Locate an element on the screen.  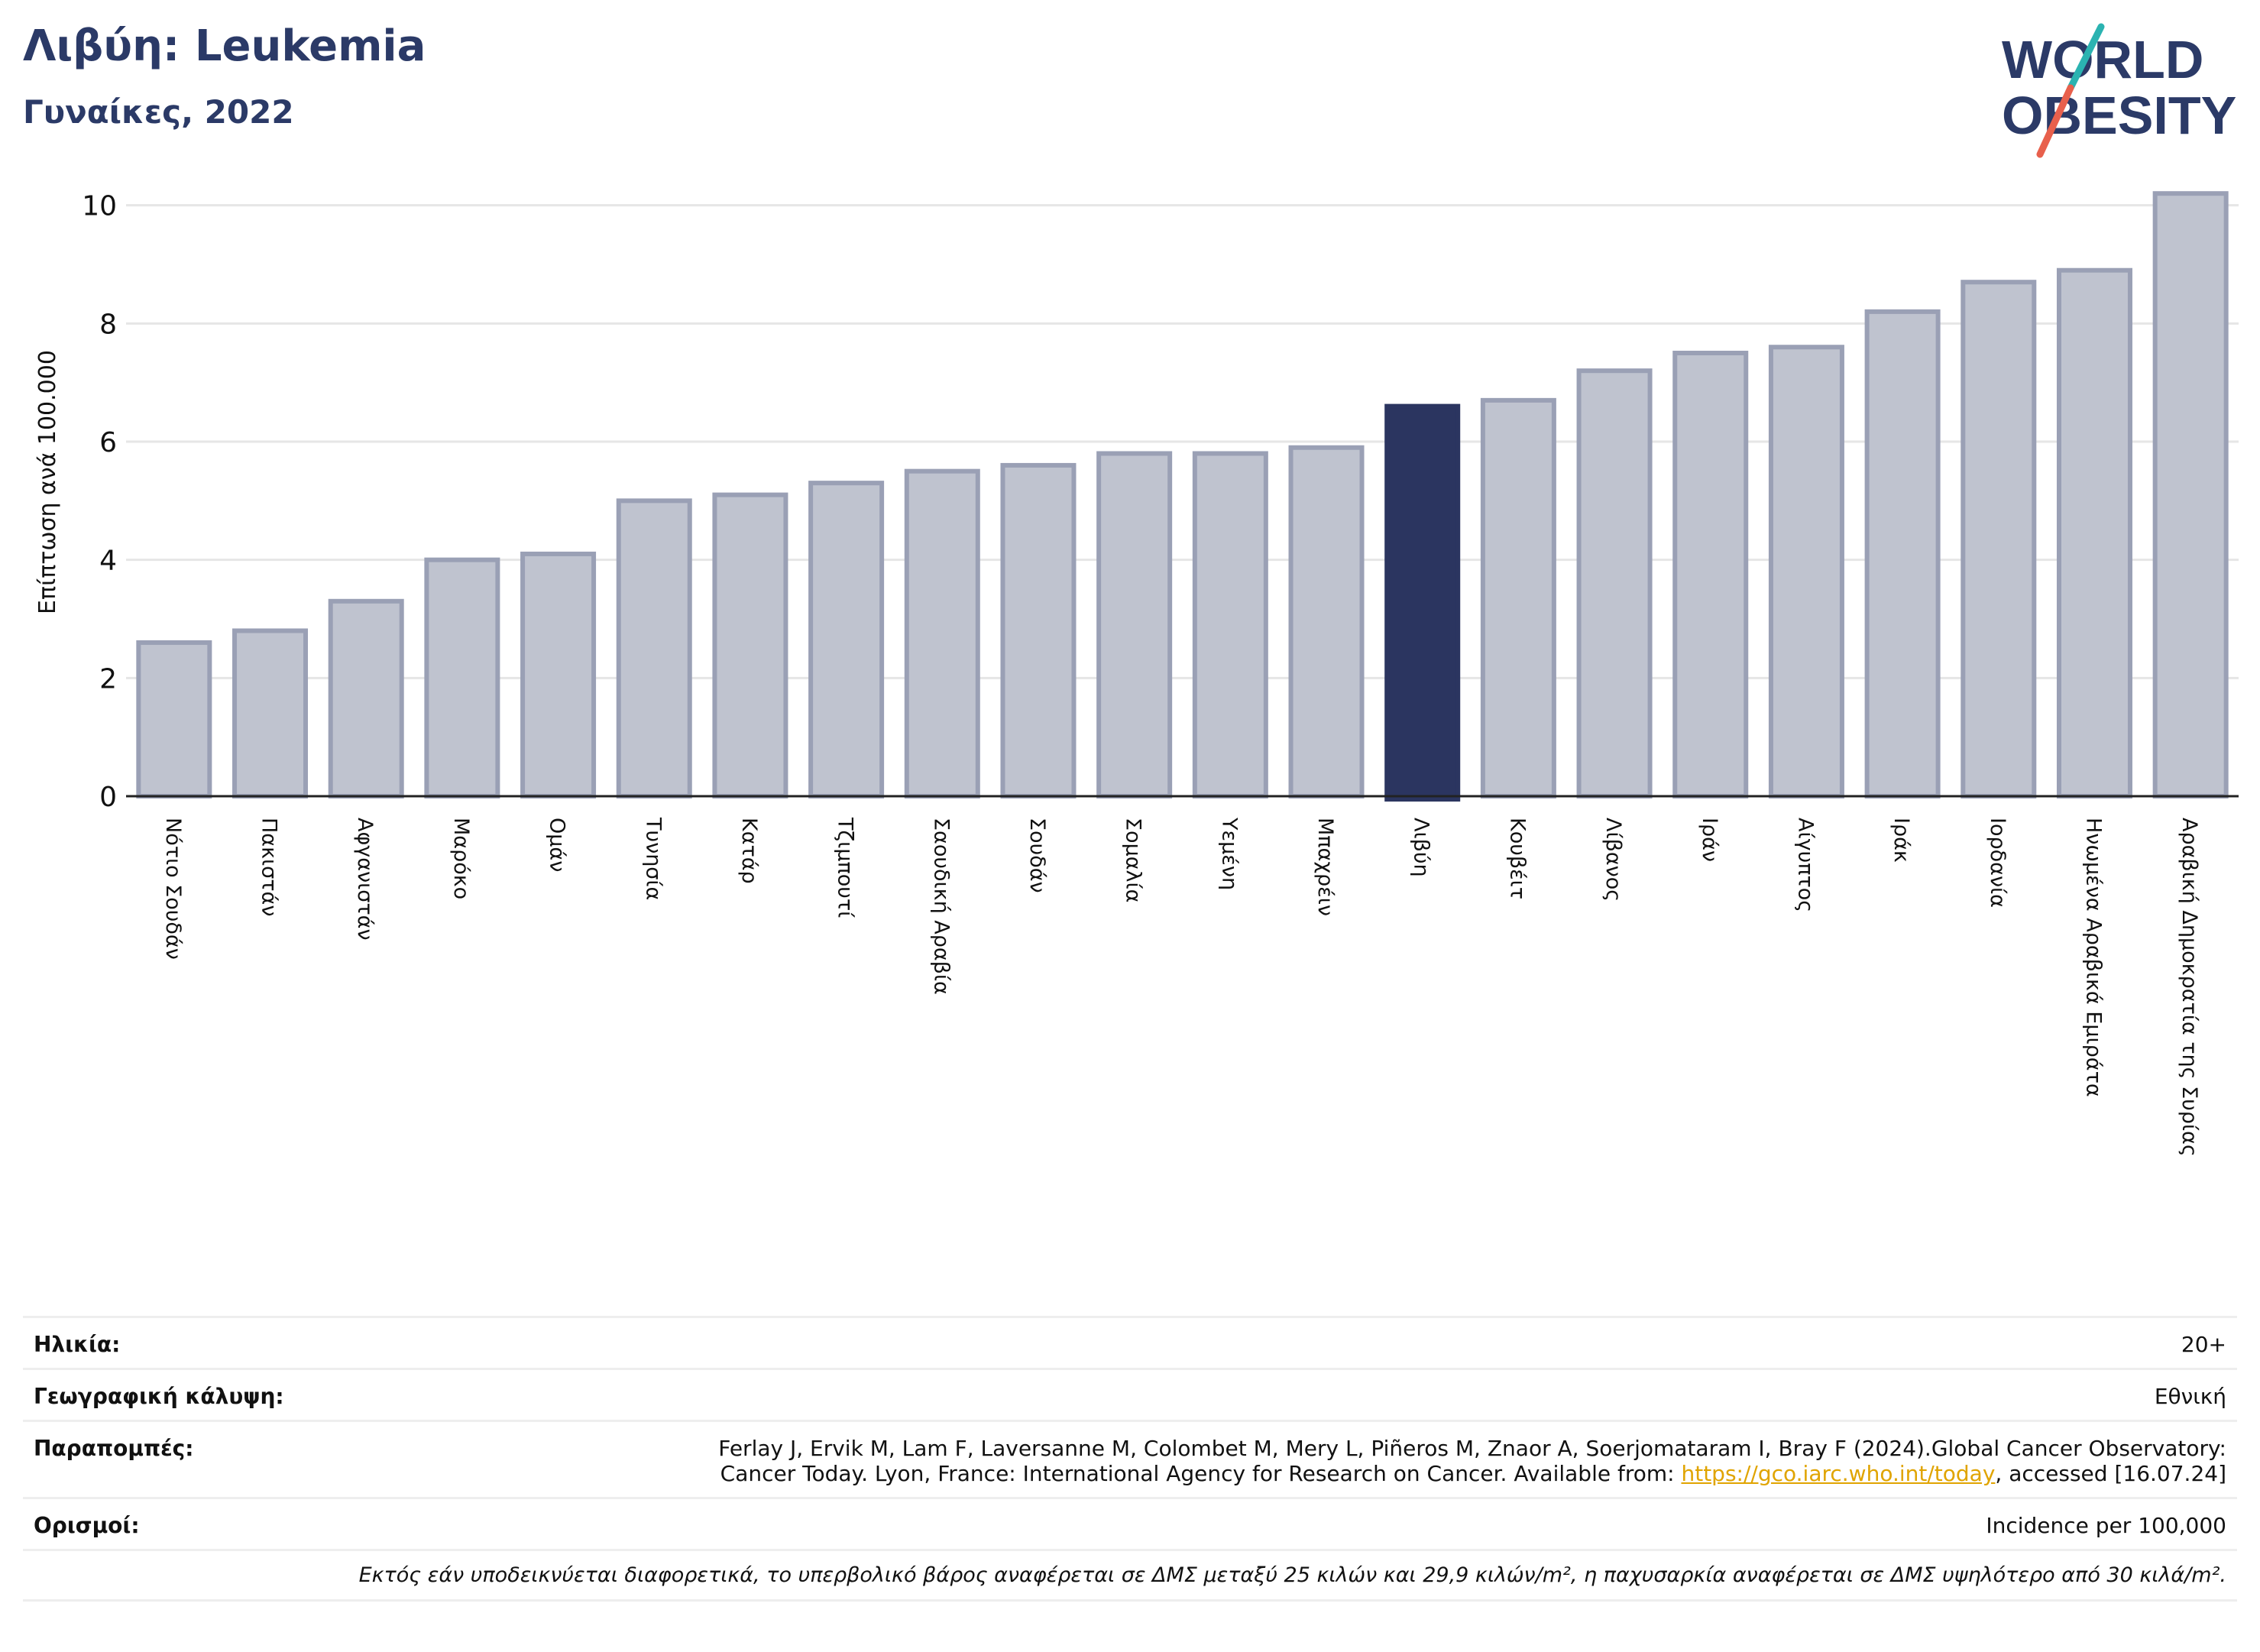
x-tick-label: Ιορδανία is located at coordinates (1997, 863).